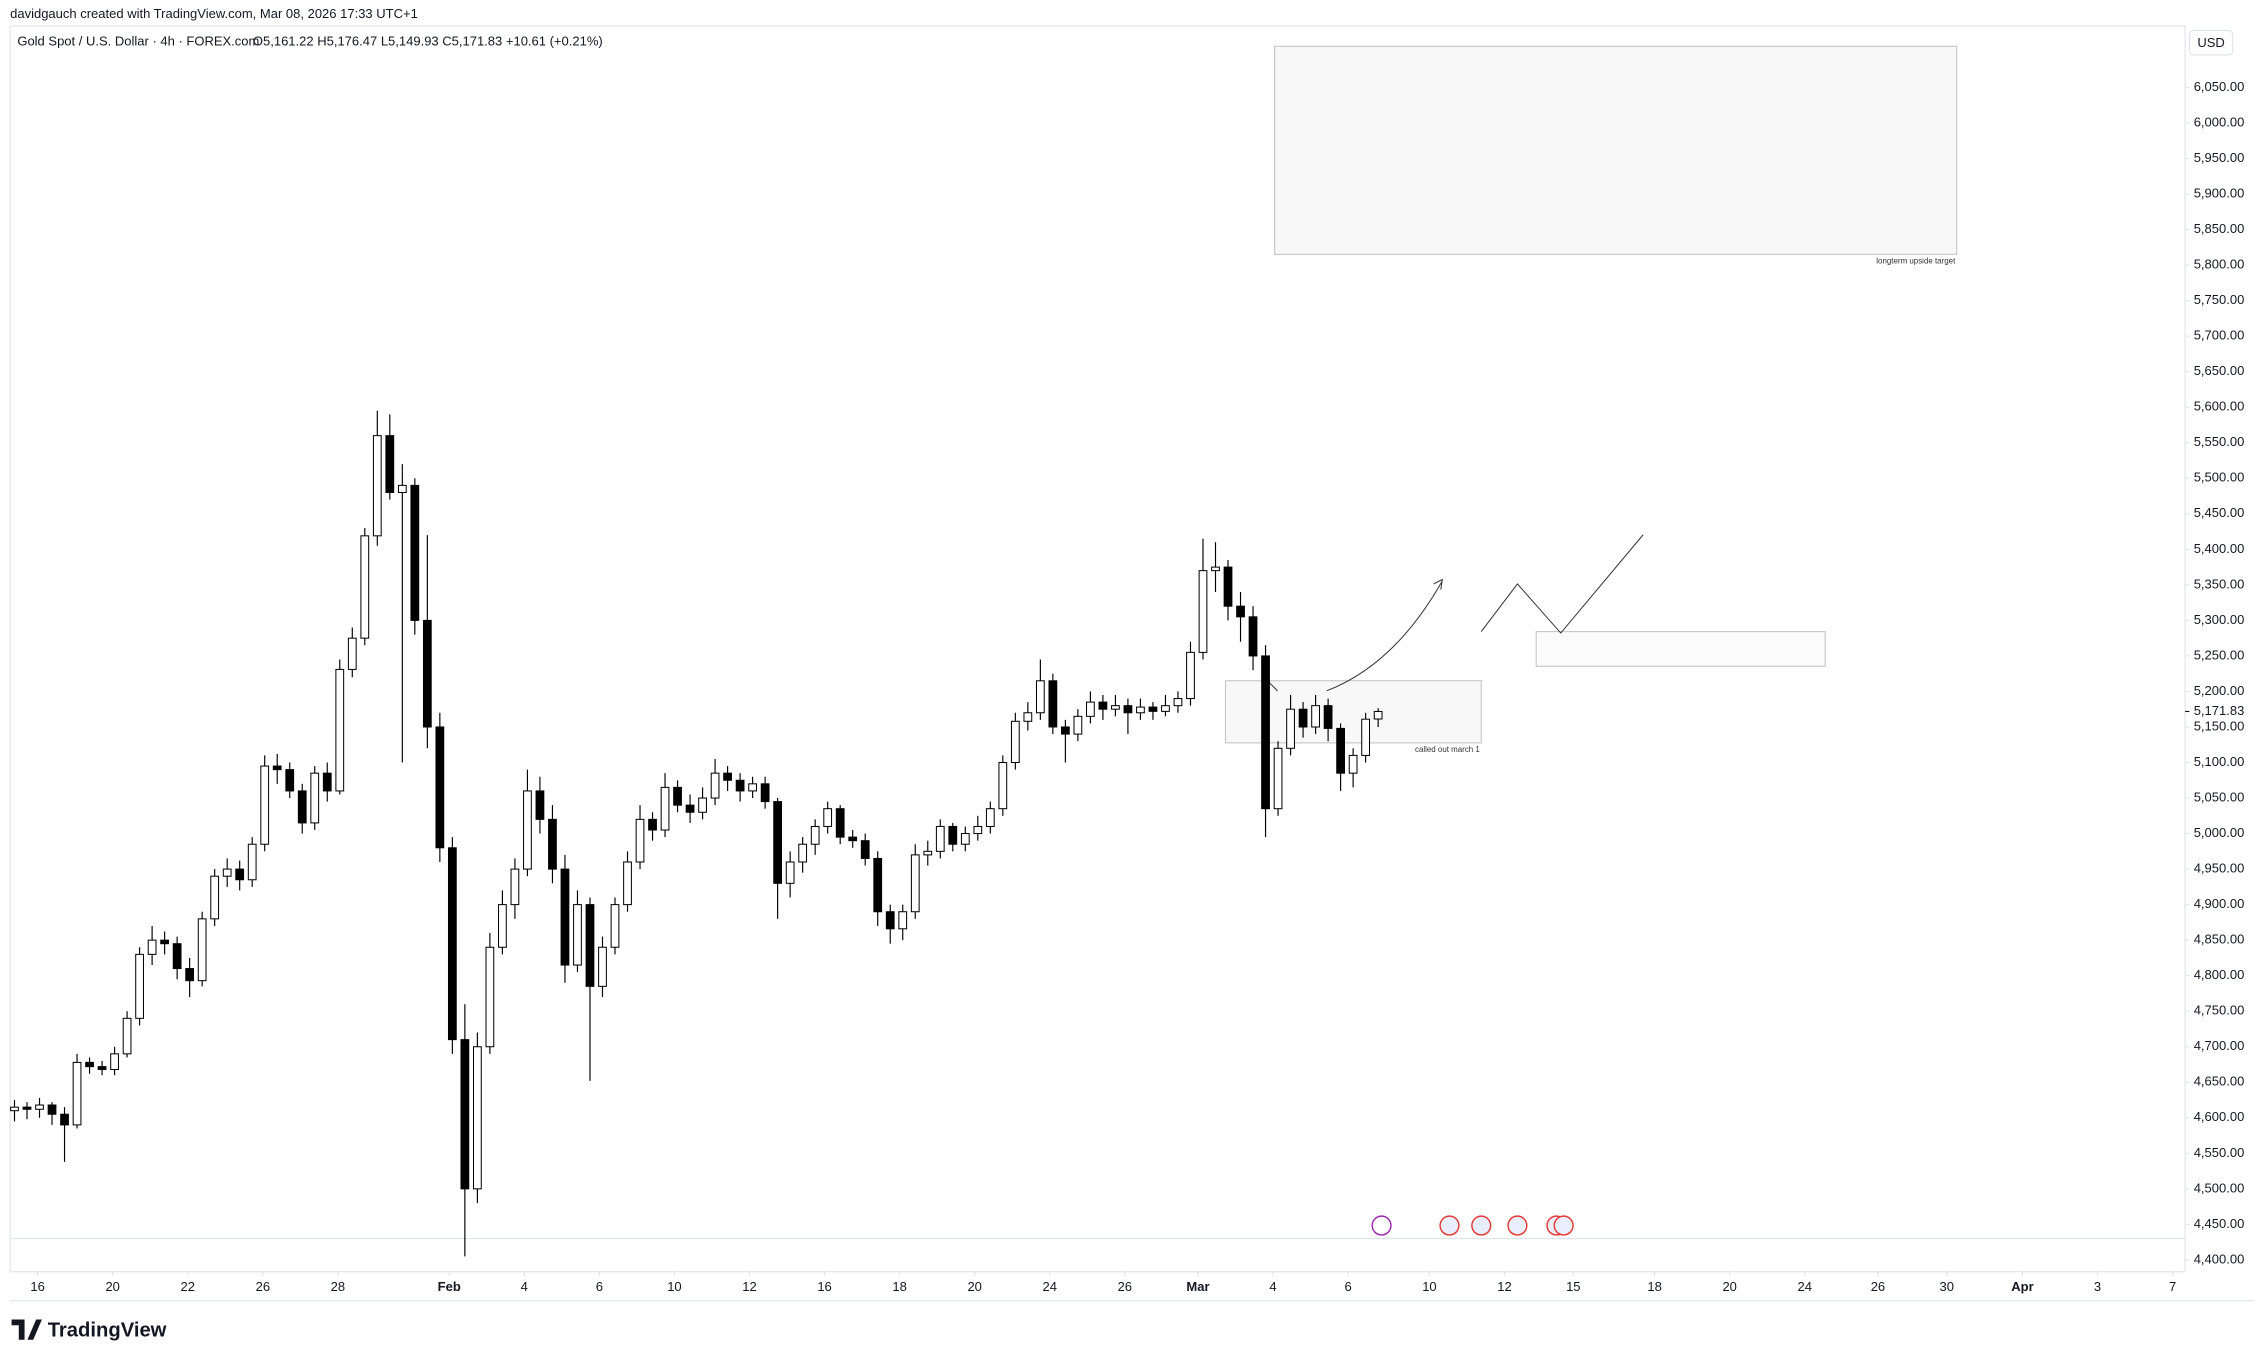 This screenshot has width=2266, height=1361. What do you see at coordinates (1616, 150) in the screenshot?
I see `target-box` at bounding box center [1616, 150].